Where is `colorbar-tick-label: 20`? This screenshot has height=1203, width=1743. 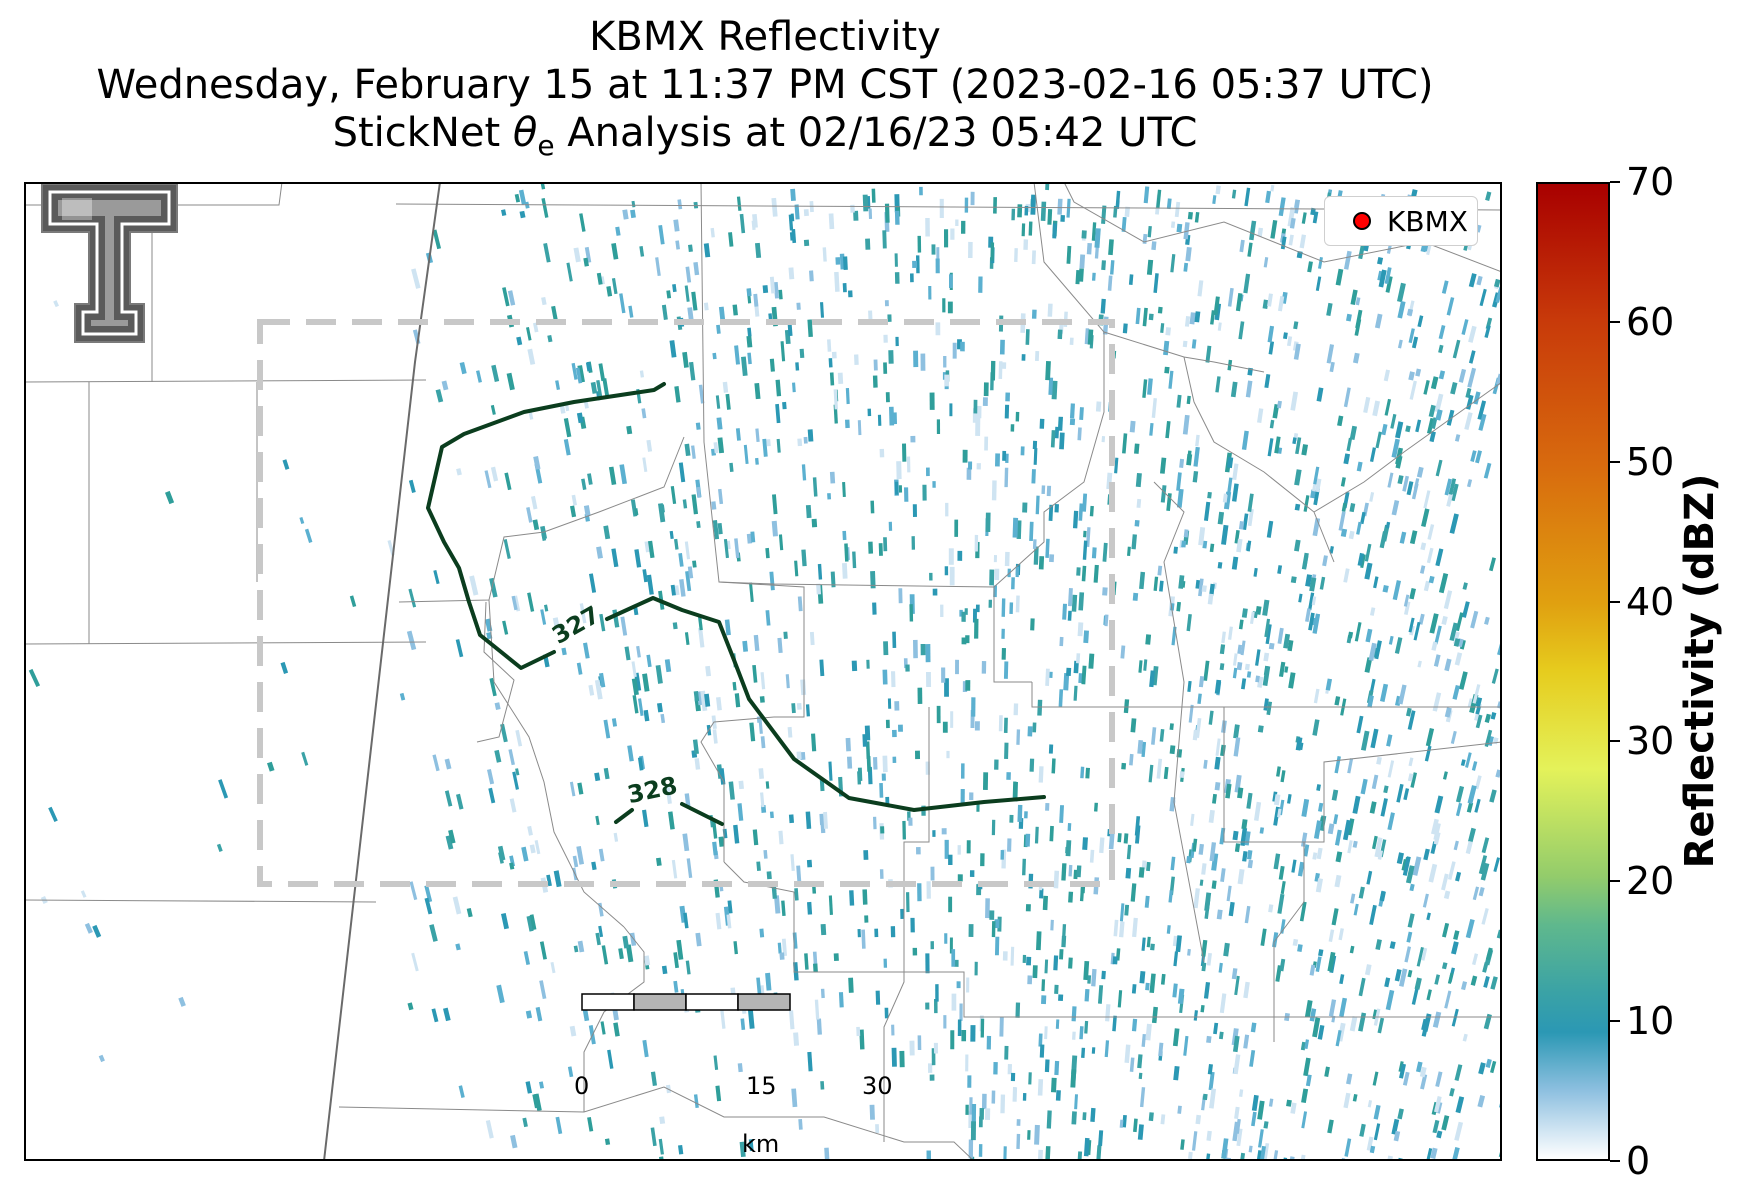
colorbar-tick-label: 20 is located at coordinates (1650, 881).